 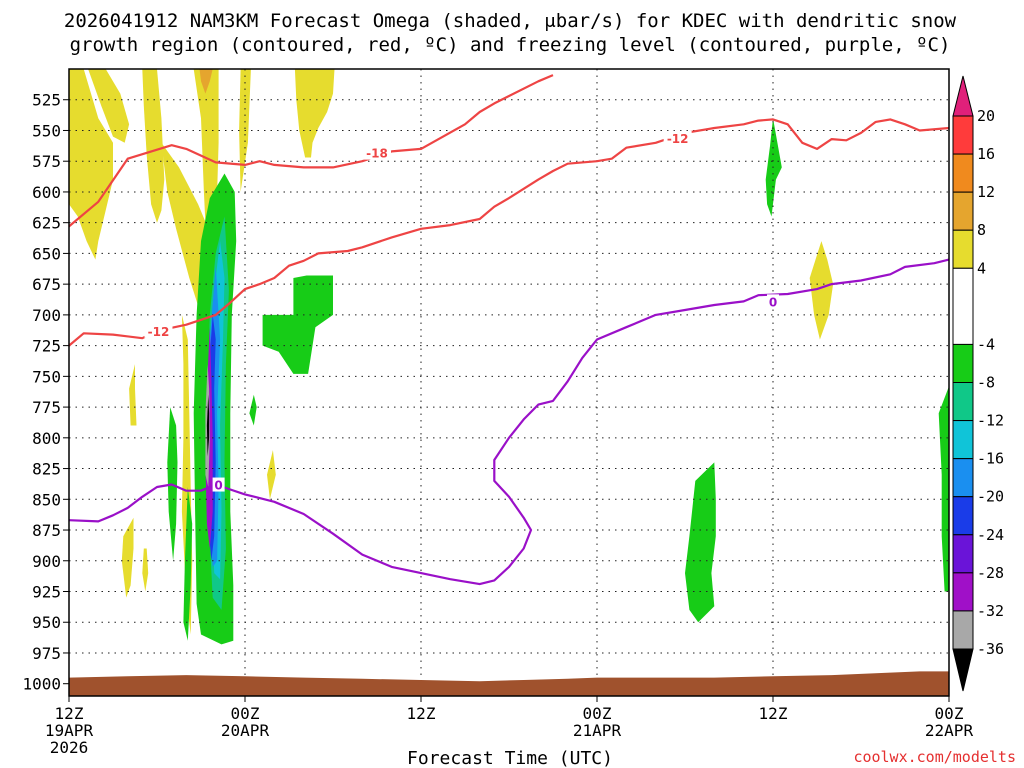 What do you see at coordinates (46, 561) in the screenshot?
I see `ytick-label-900: 900` at bounding box center [46, 561].